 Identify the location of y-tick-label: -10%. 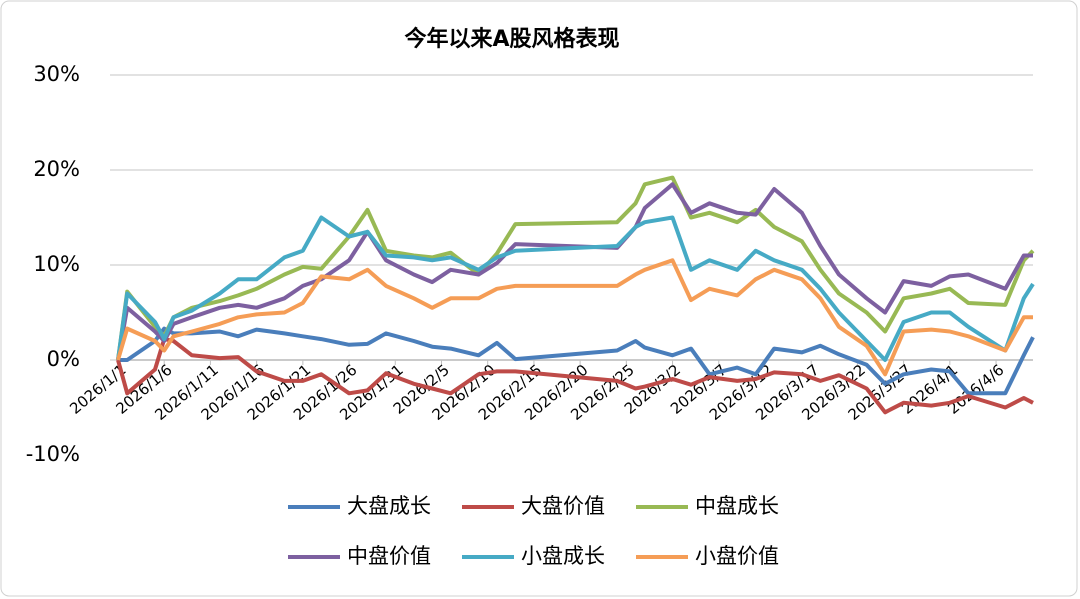
(53, 454).